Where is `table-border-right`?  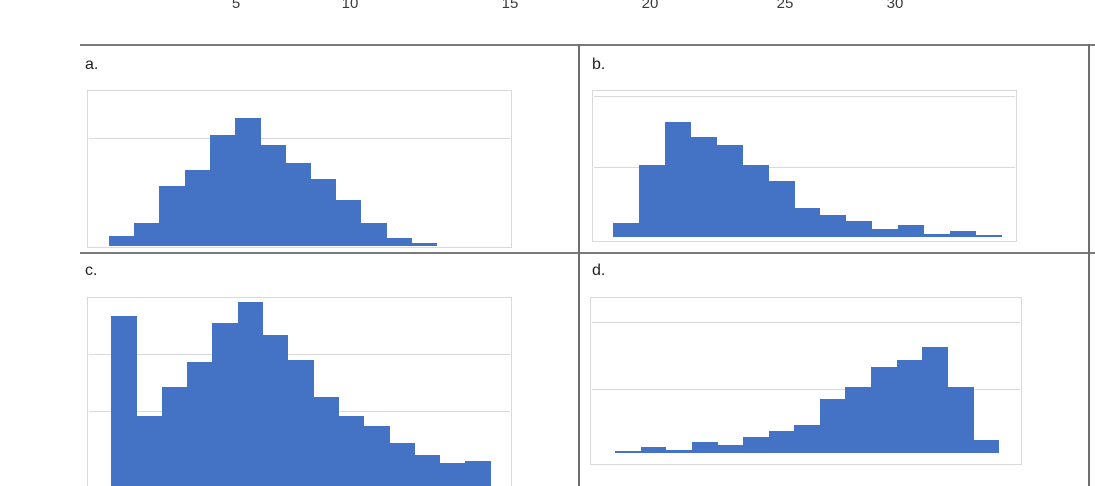
table-border-right is located at coordinates (1089, 265).